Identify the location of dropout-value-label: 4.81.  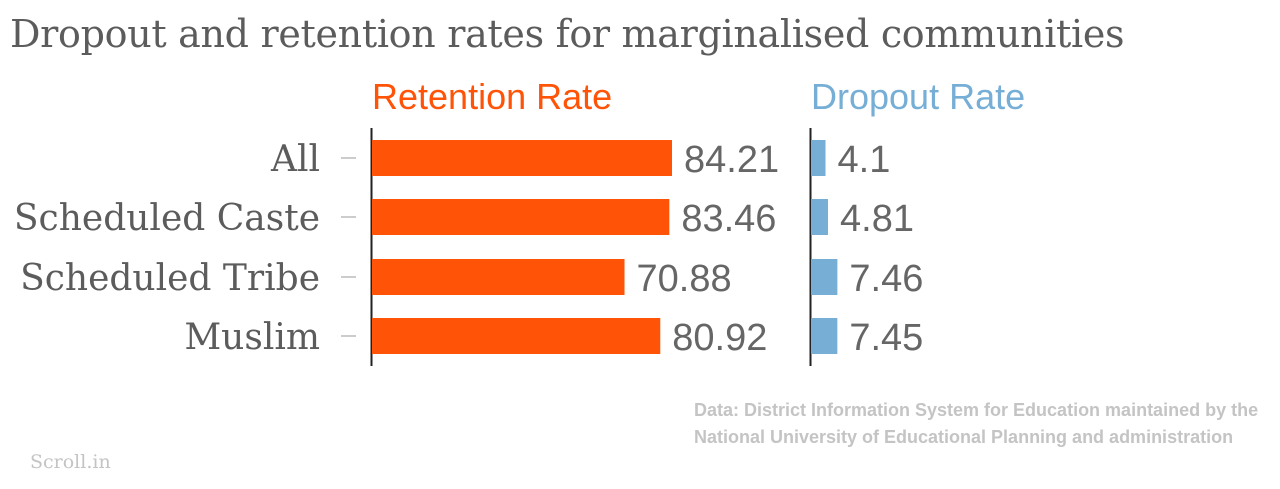
(877, 219).